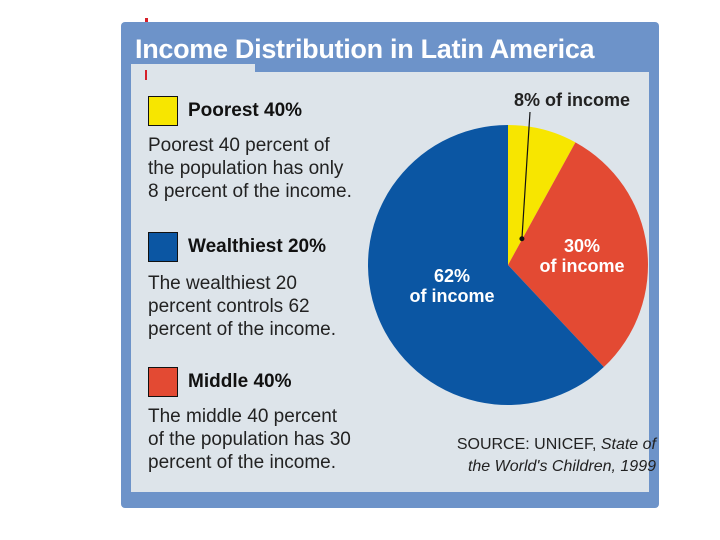 Image resolution: width=720 pixels, height=540 pixels. Describe the element at coordinates (193, 69) in the screenshot. I see `panel-tab` at that location.